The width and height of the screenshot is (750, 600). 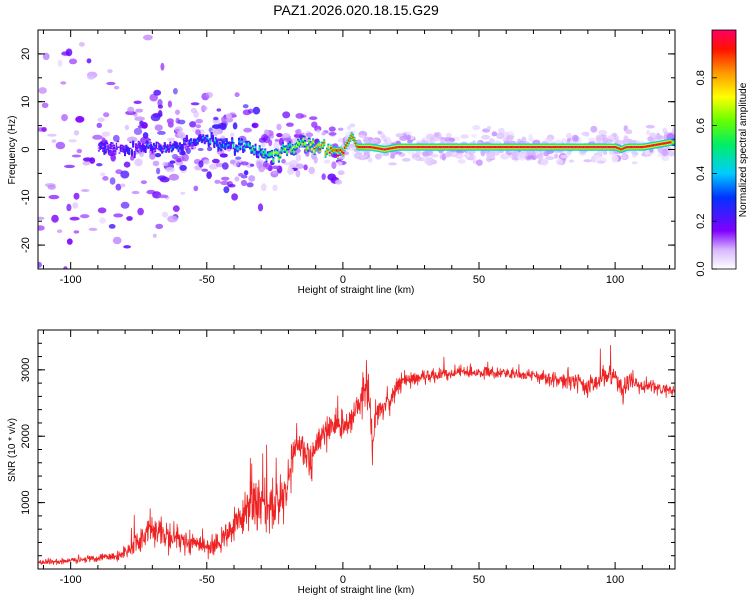 What do you see at coordinates (71, 280) in the screenshot?
I see `x-tick-label: -100` at bounding box center [71, 280].